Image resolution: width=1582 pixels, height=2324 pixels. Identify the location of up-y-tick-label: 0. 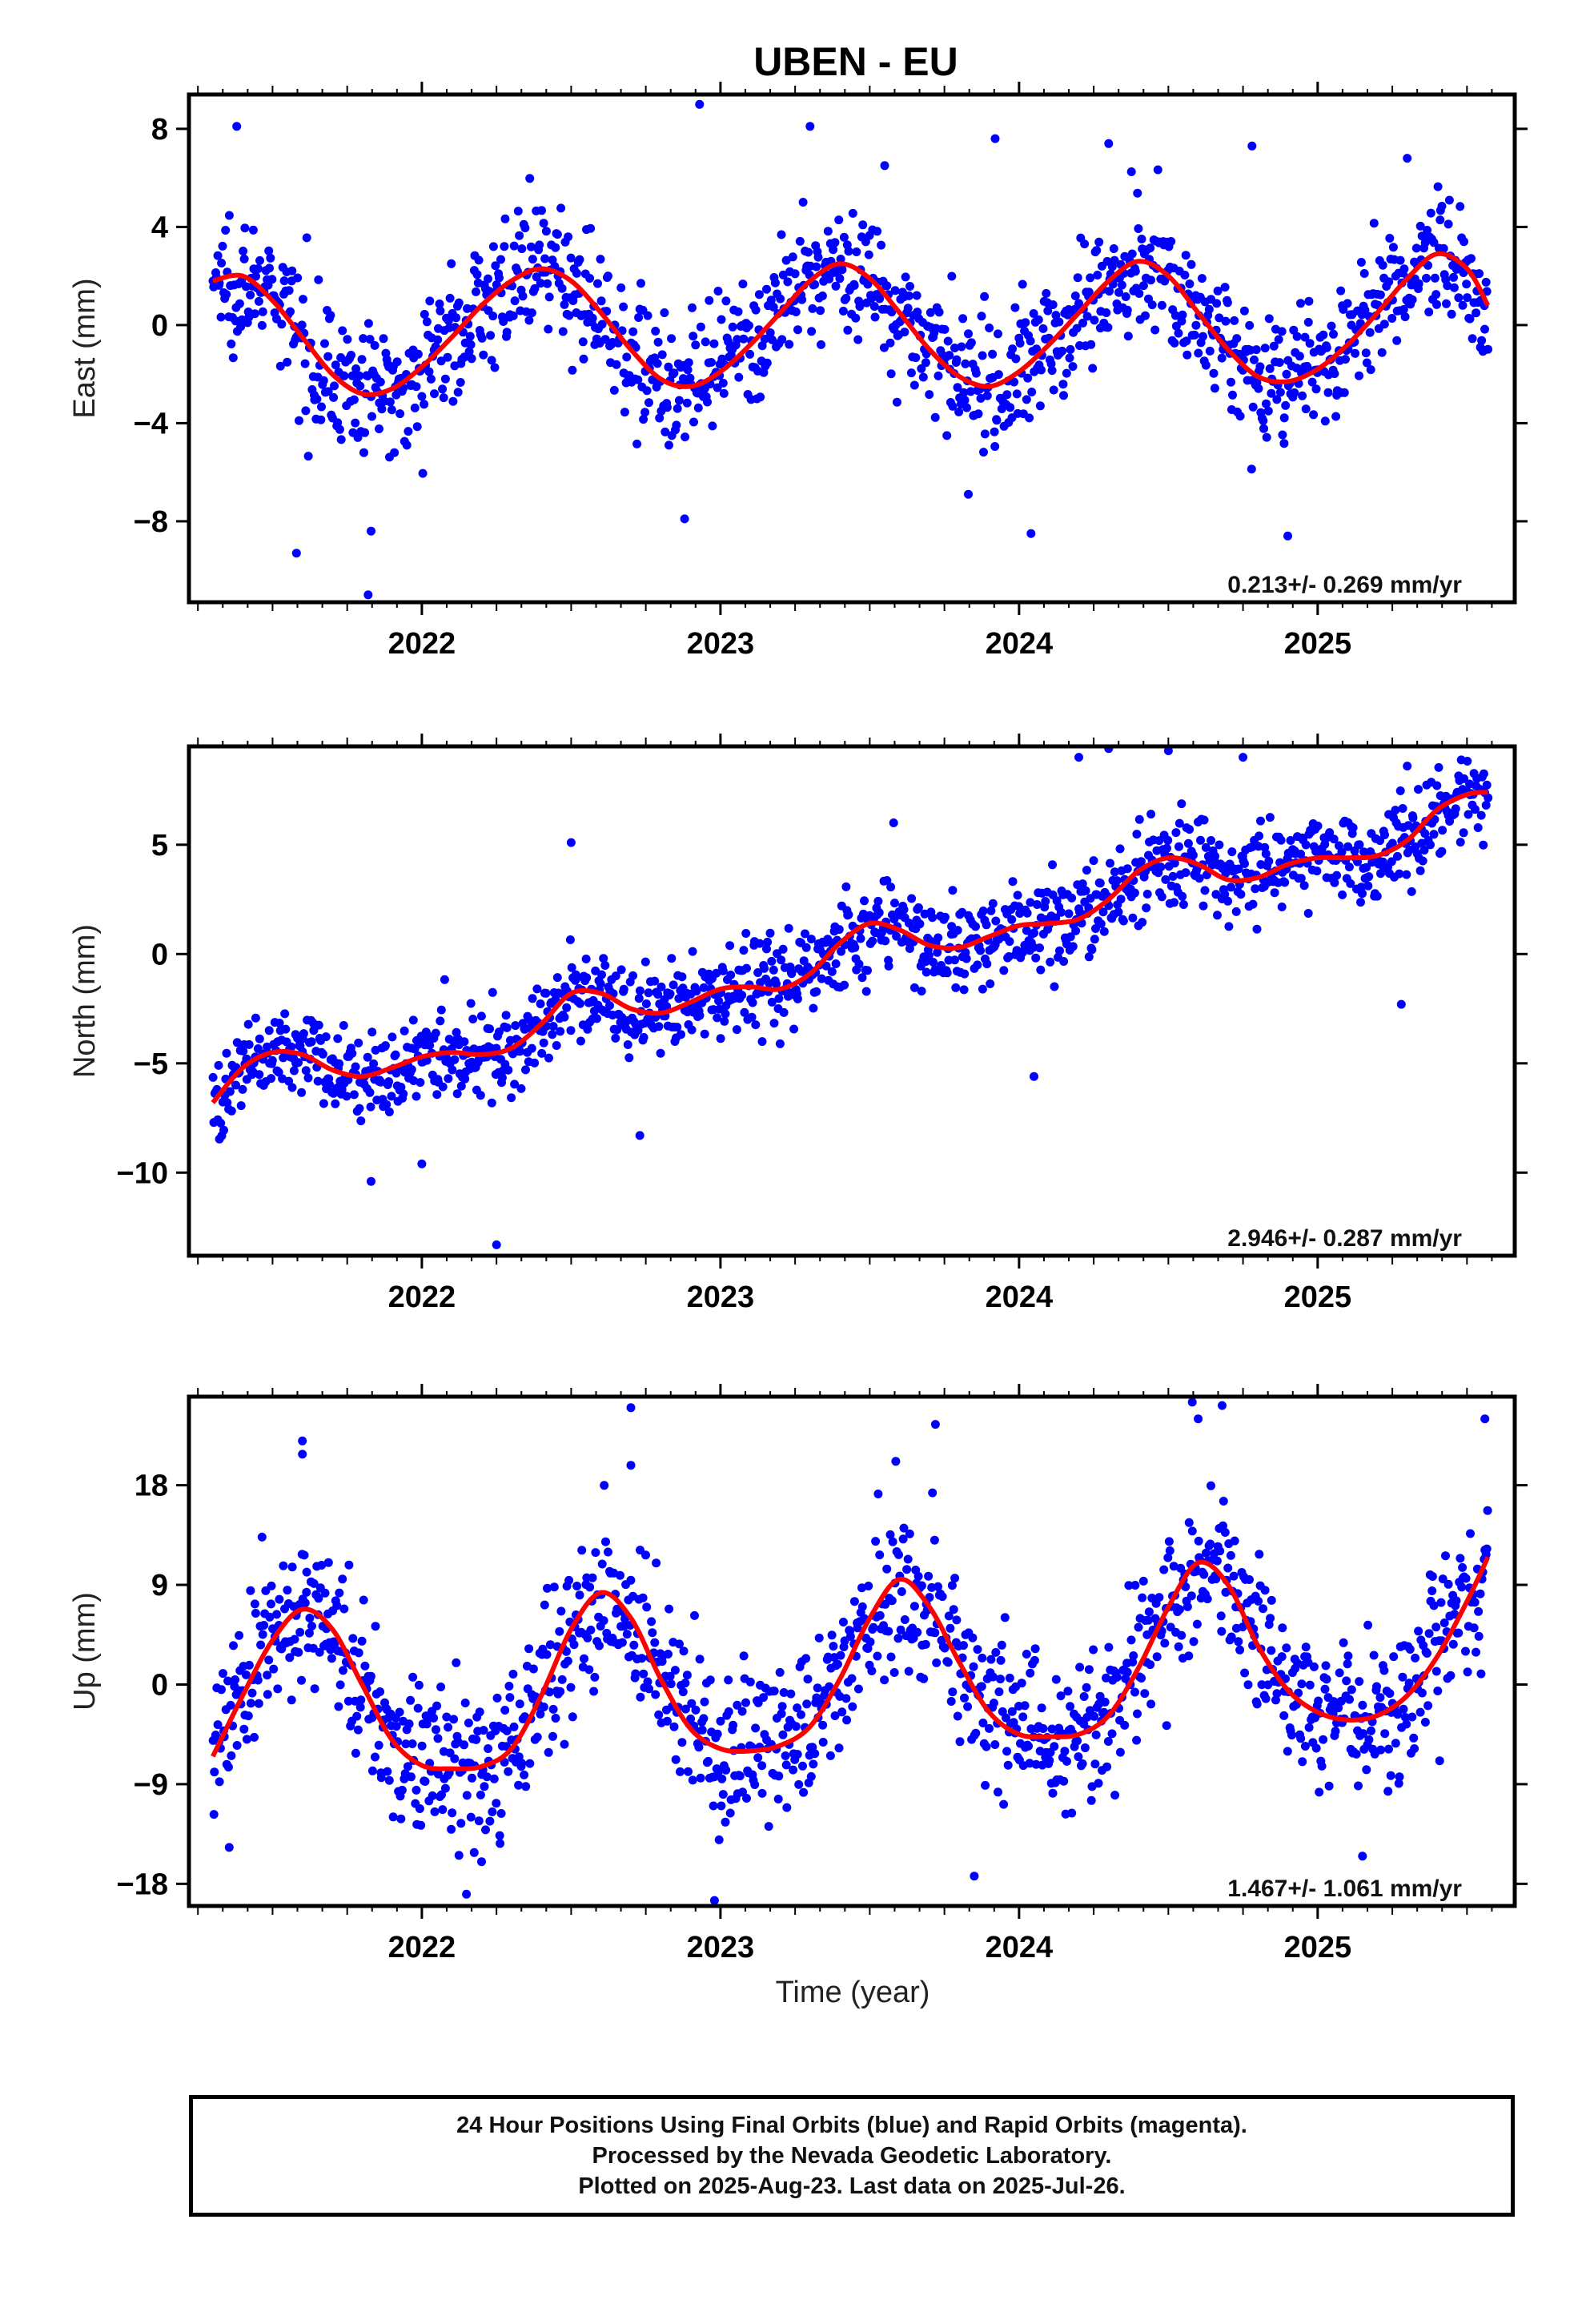
(159, 1685).